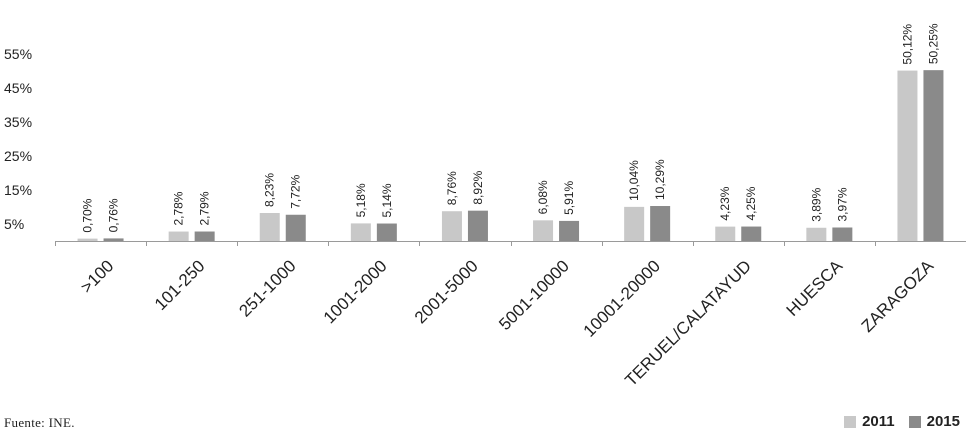  What do you see at coordinates (647, 200) in the screenshot?
I see `bar-group: 10,04% 10,29%` at bounding box center [647, 200].